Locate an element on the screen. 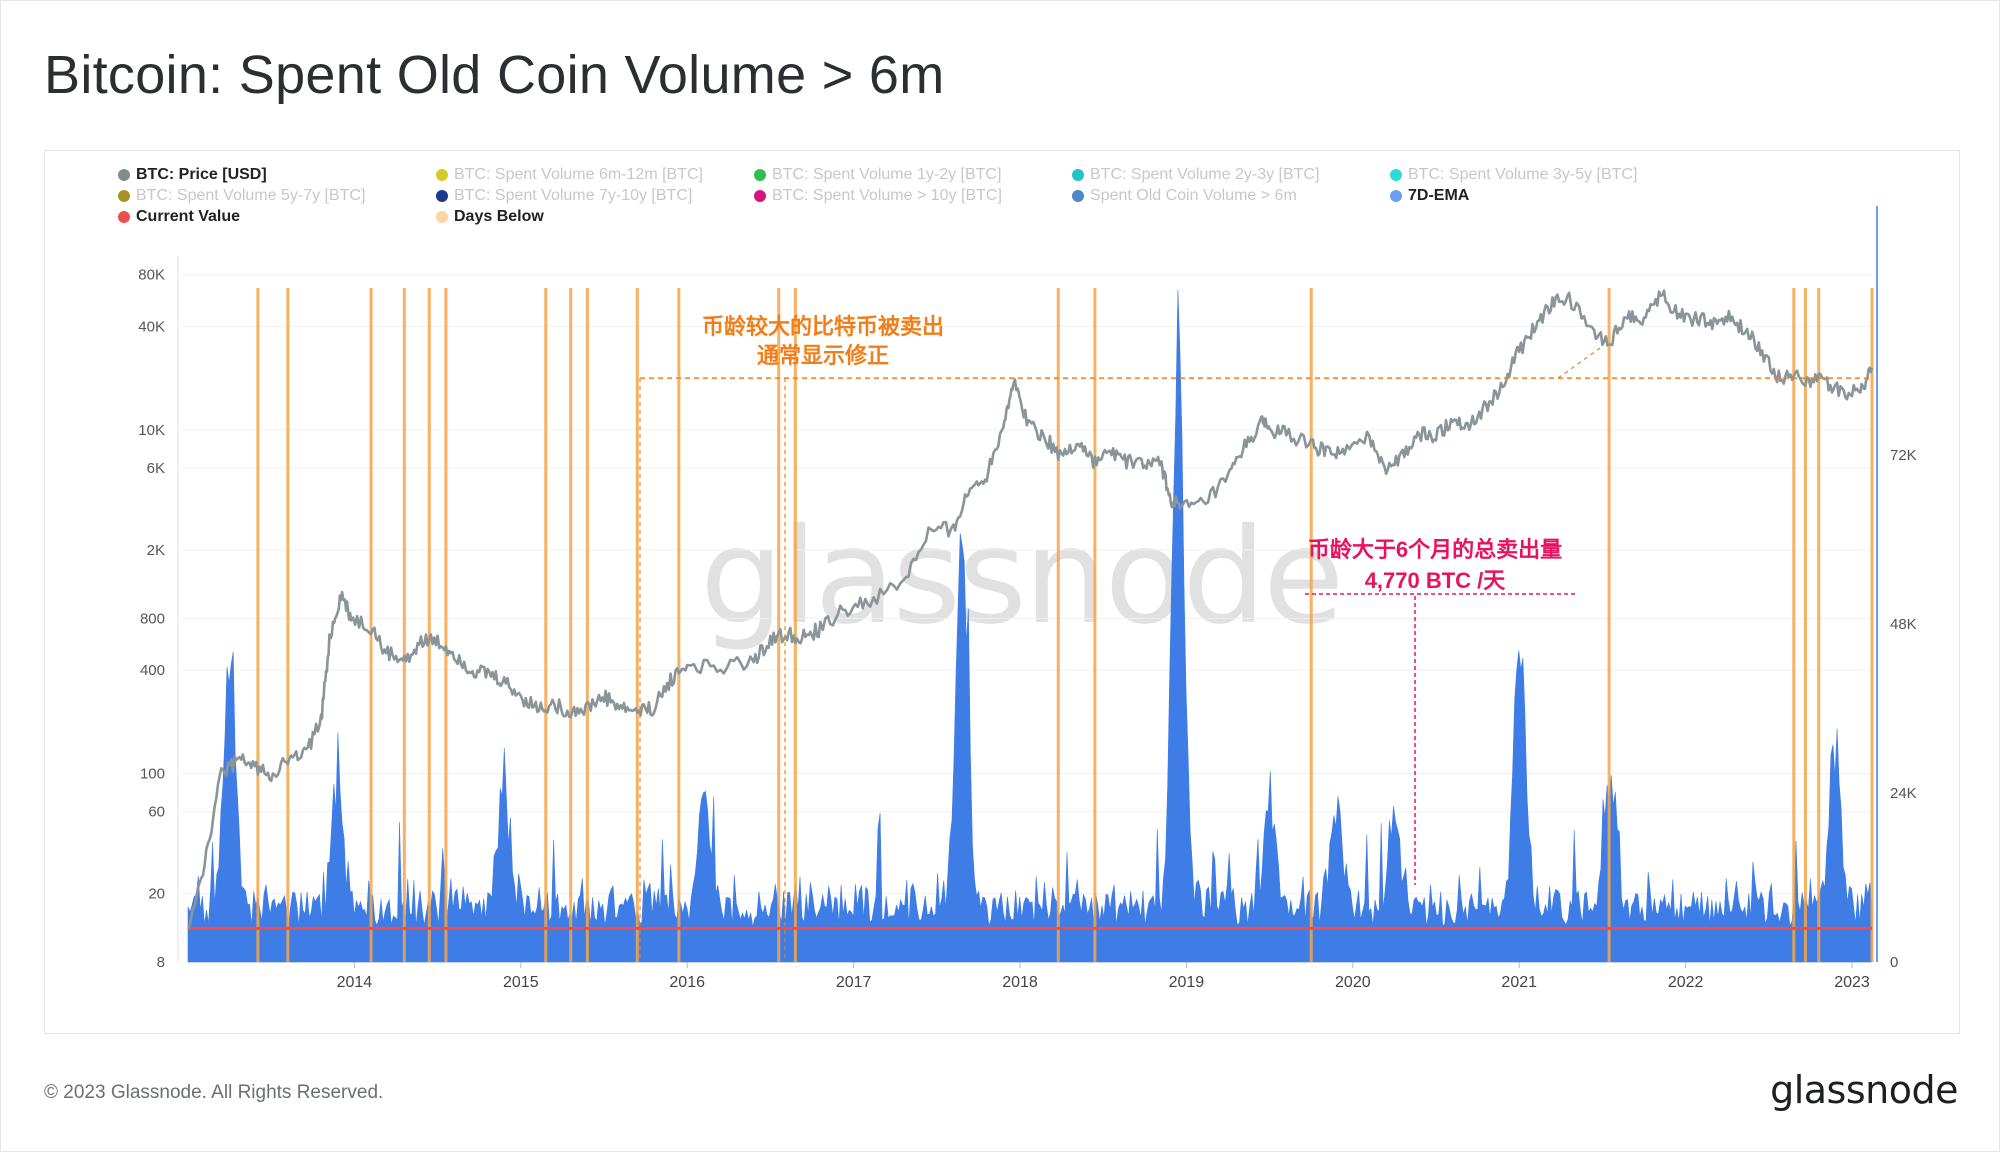  legend-label: Current Value is located at coordinates (188, 216).